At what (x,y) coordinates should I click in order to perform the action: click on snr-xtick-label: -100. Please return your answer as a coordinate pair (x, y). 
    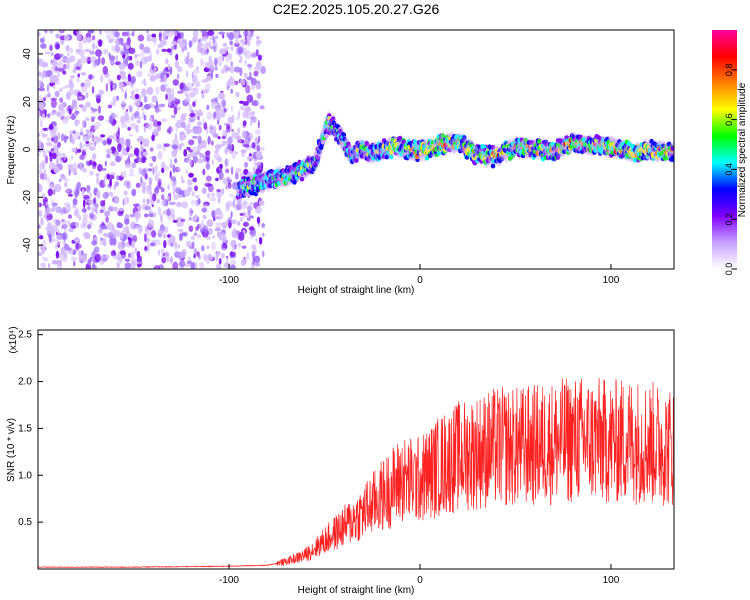
    Looking at the image, I should click on (229, 580).